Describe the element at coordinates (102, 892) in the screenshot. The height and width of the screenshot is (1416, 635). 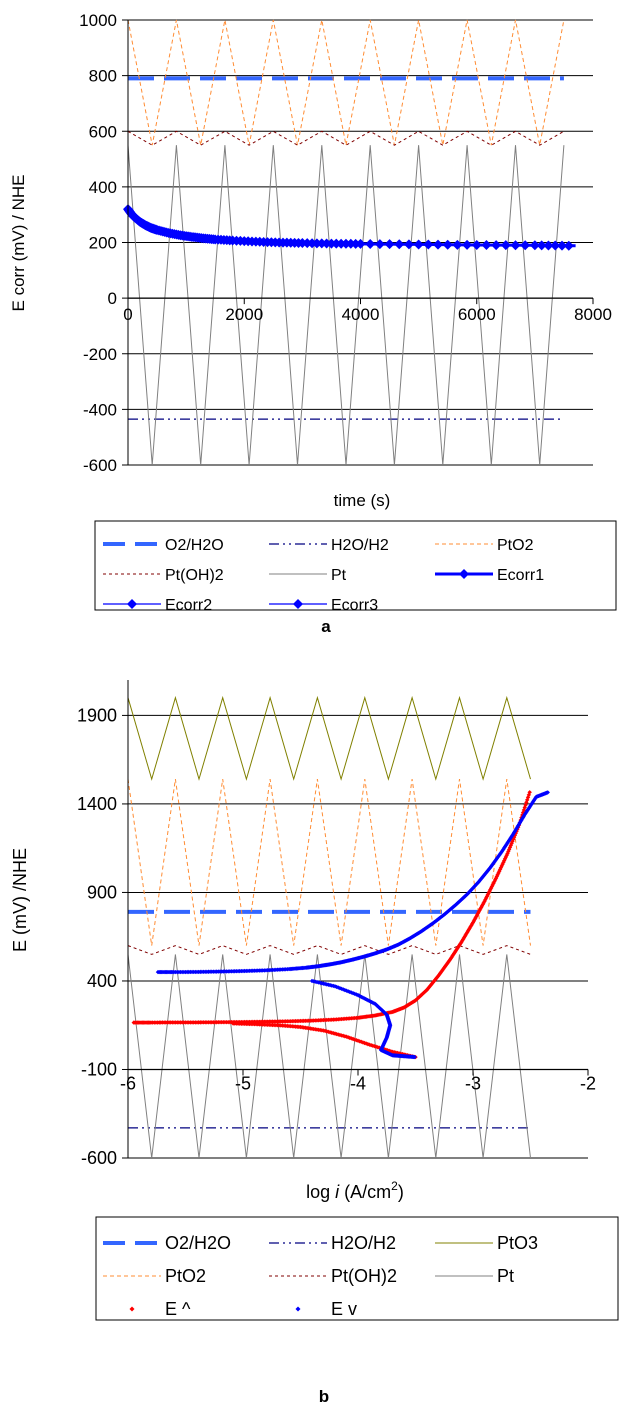
I see `y-tick-label: 900` at that location.